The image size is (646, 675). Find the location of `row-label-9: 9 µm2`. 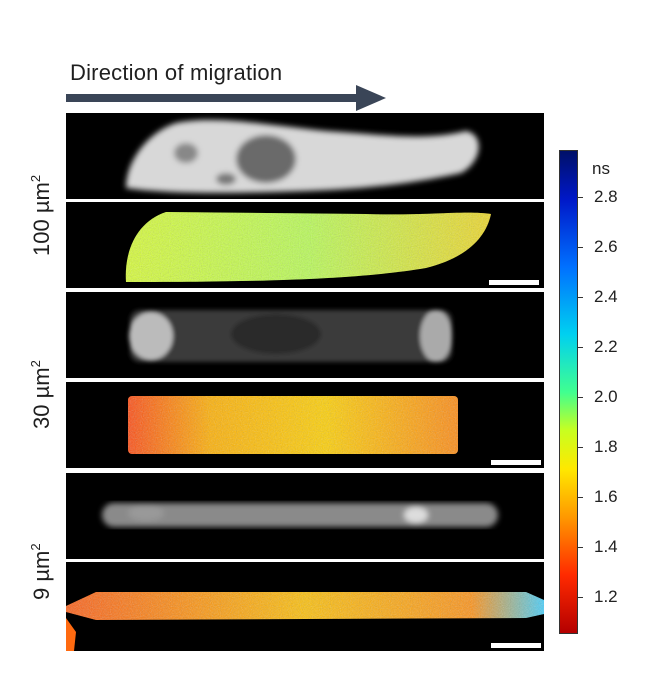

row-label-9: 9 µm2 is located at coordinates (41, 571).